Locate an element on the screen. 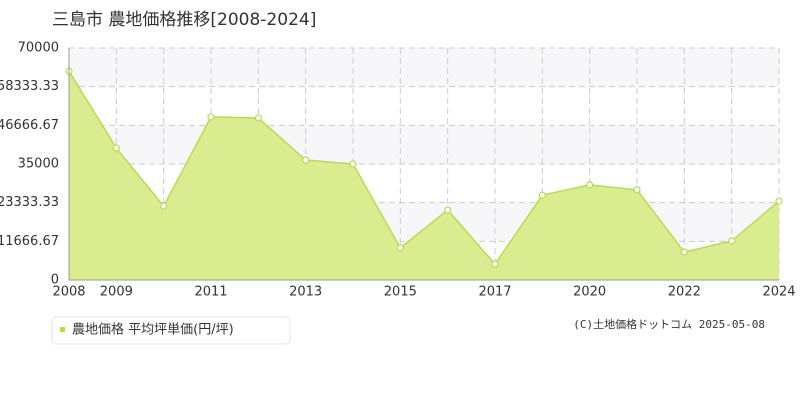 This screenshot has height=400, width=800. legend-swatch is located at coordinates (62, 329).